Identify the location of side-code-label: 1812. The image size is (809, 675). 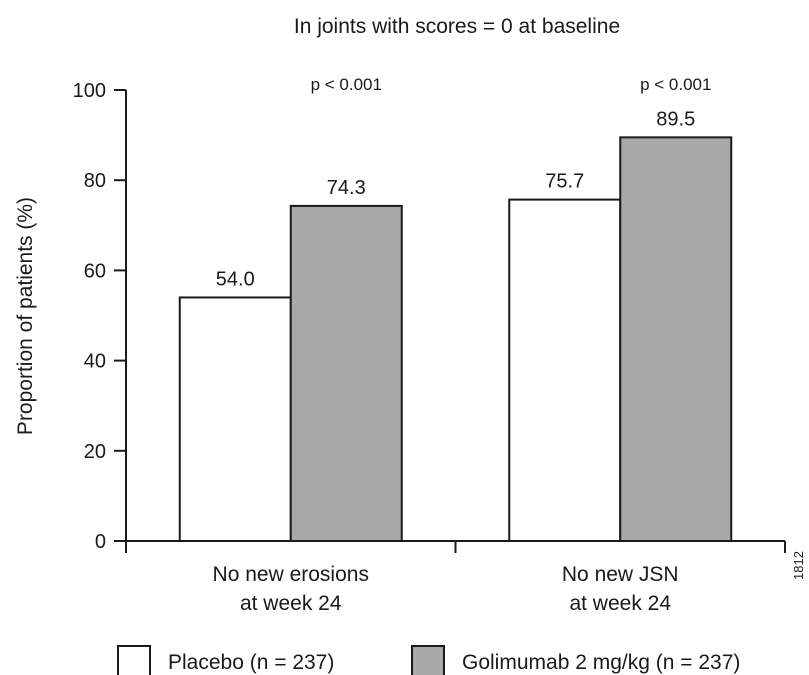
(798, 565).